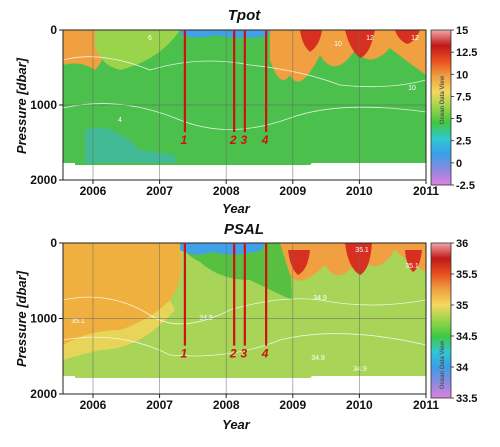  I want to click on tpot-y-tick-label: 2000, so click(43, 180).